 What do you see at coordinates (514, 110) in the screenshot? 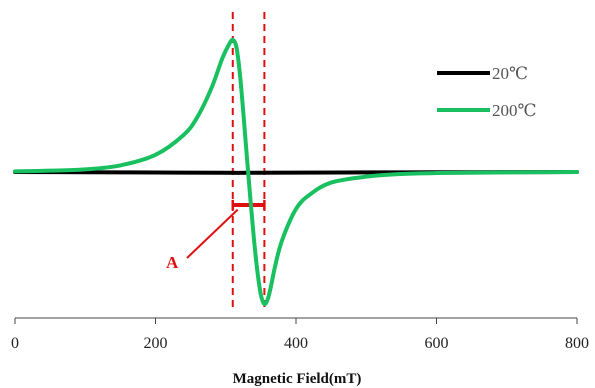
I see `legend-label-2: 200℃` at bounding box center [514, 110].